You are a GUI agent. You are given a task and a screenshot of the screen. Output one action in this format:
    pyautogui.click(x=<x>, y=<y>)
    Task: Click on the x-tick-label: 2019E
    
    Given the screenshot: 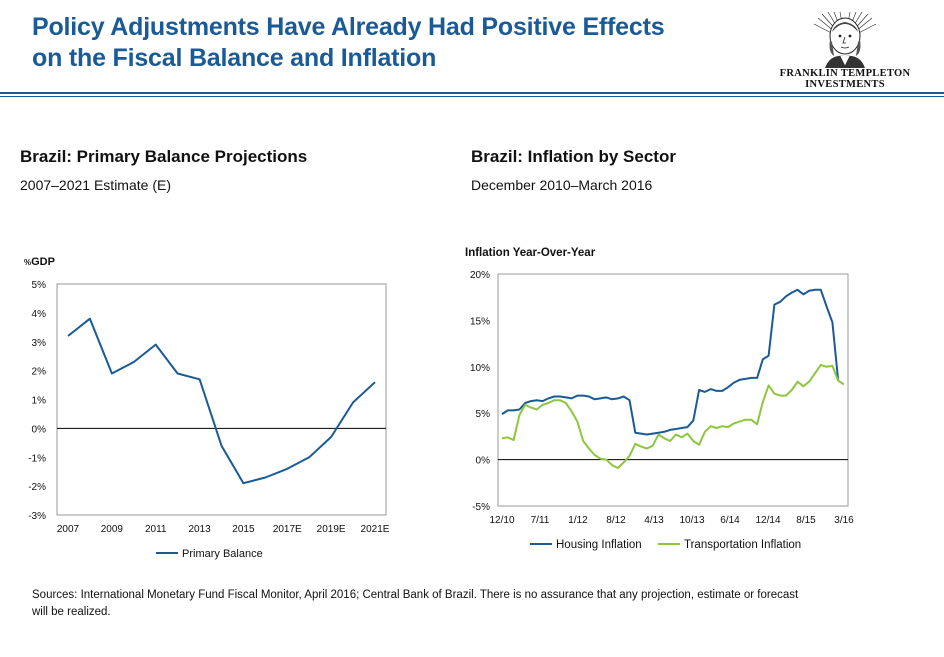 What is the action you would take?
    pyautogui.click(x=331, y=529)
    